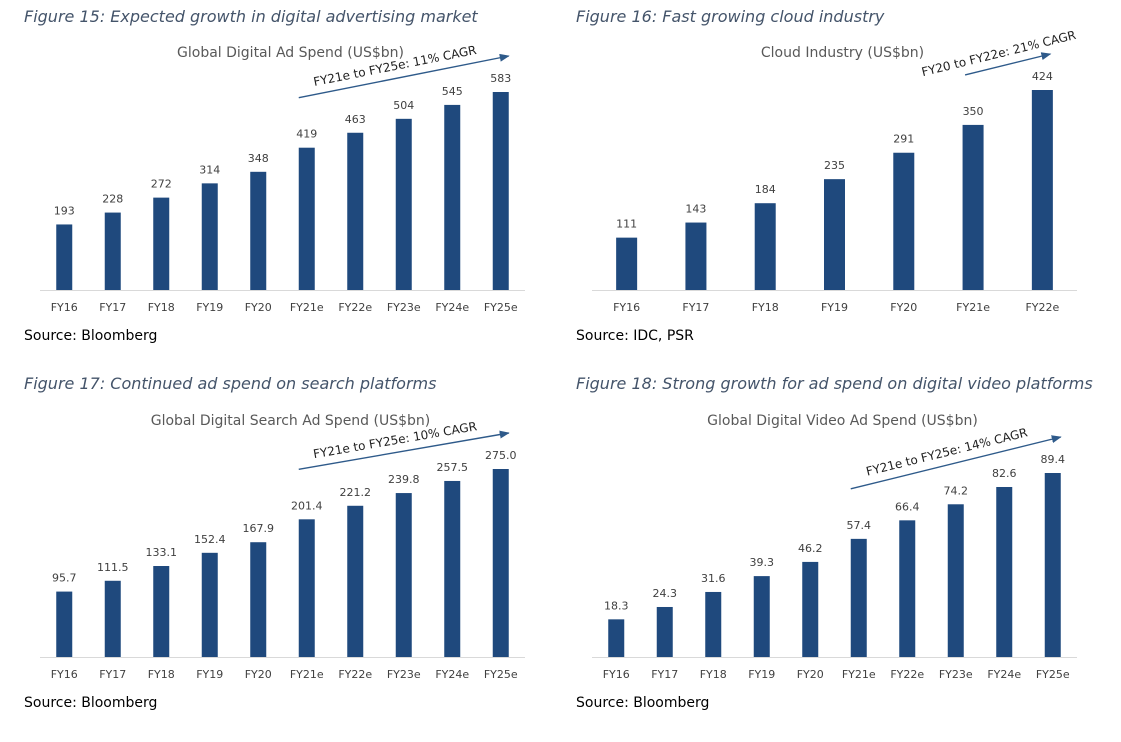 The image size is (1121, 742). Describe the element at coordinates (291, 421) in the screenshot. I see `chart-title: Global Digital Search Ad Spend (US$bn)` at that location.